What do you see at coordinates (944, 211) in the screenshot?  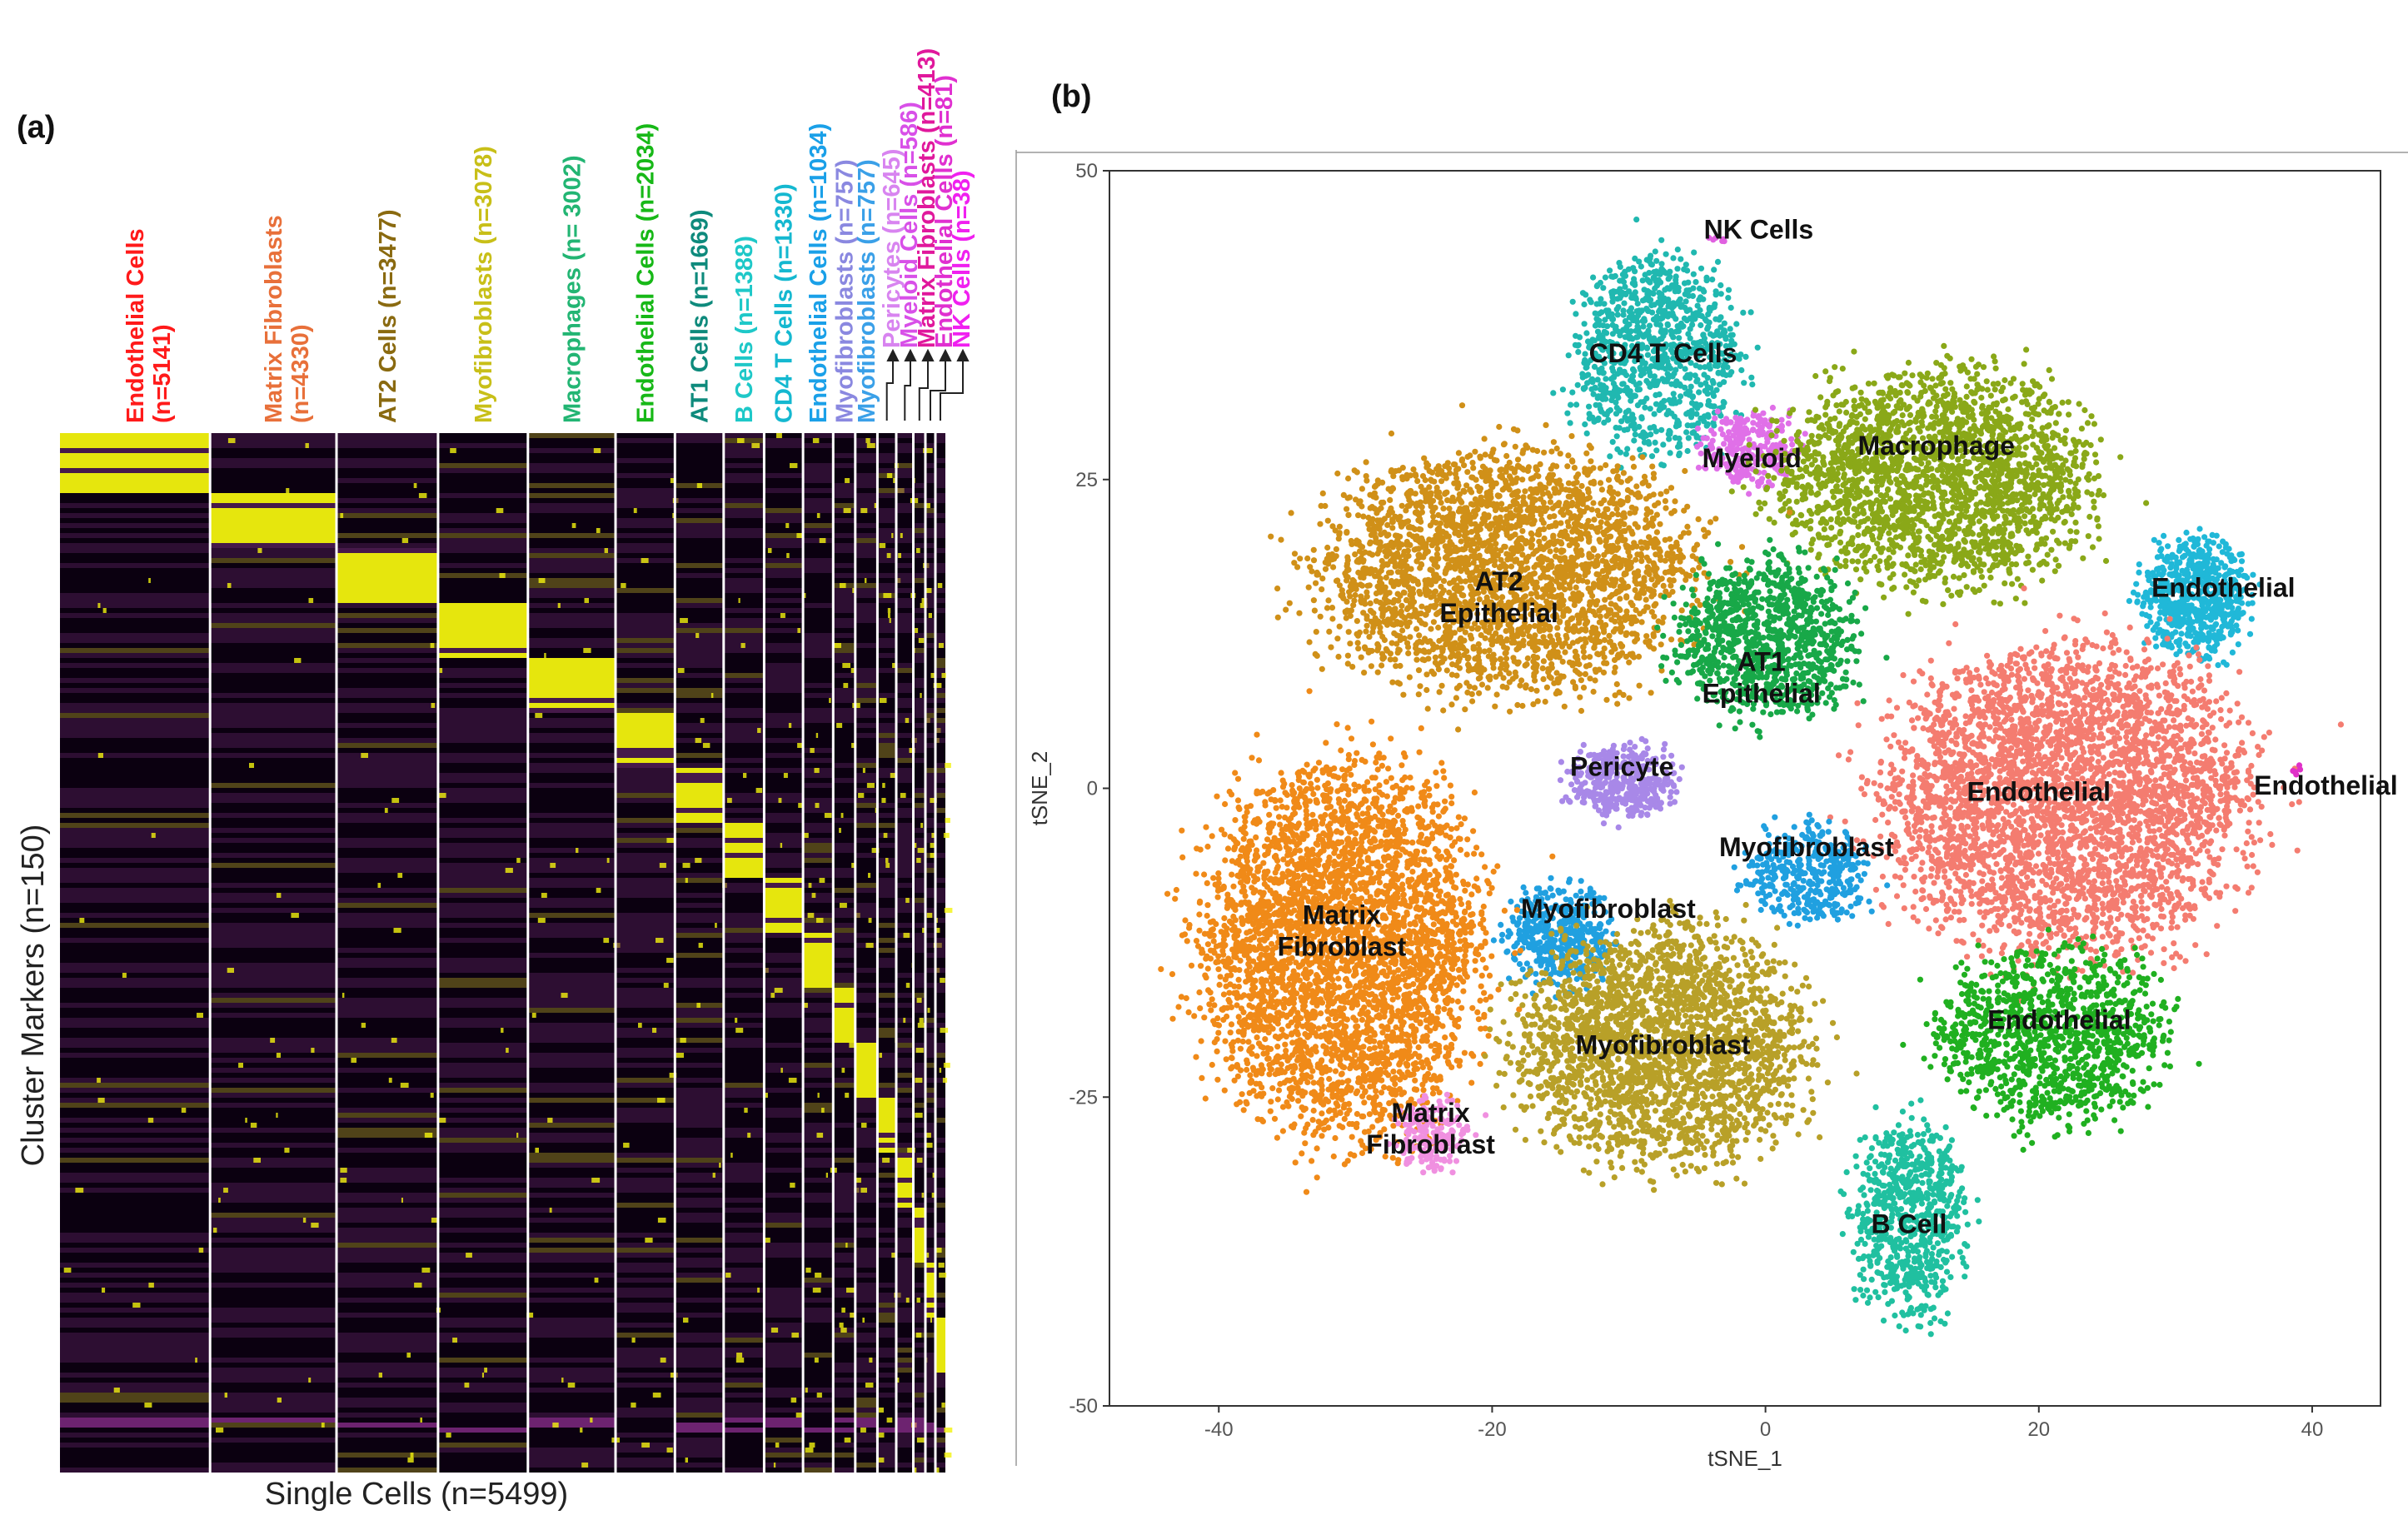 I see `heatmap-cluster-label-line: Endothelial Cells (n=81)` at bounding box center [944, 211].